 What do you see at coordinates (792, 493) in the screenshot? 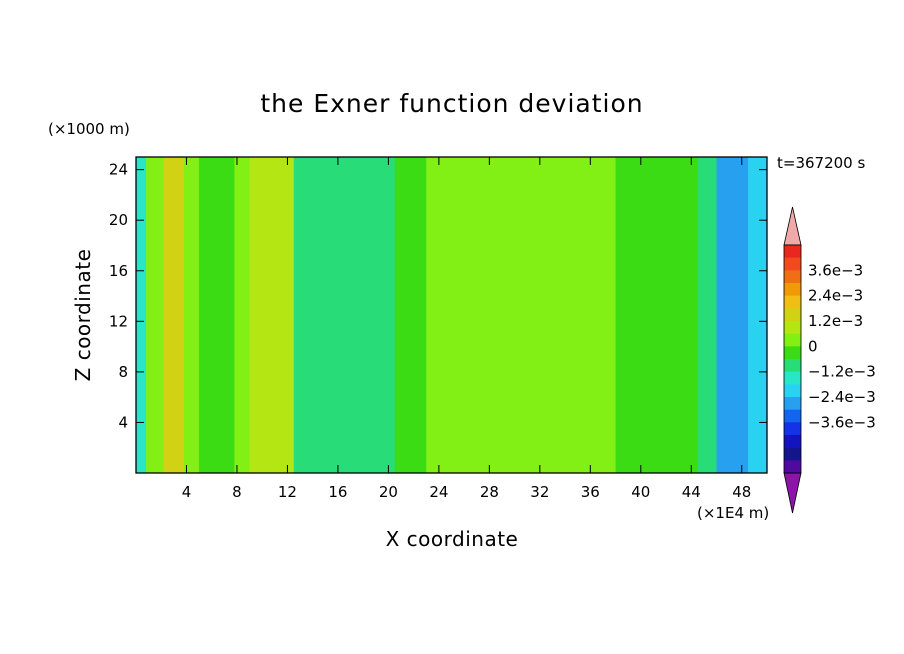
I see `colorbar-lower-extend` at bounding box center [792, 493].